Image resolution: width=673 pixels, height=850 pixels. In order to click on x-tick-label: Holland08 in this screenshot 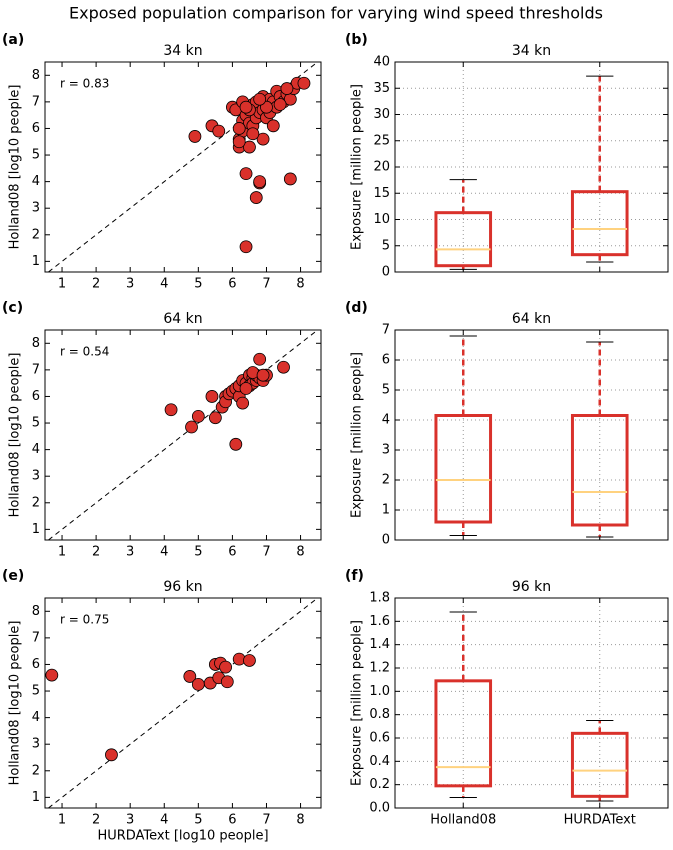, I will do `click(463, 820)`.